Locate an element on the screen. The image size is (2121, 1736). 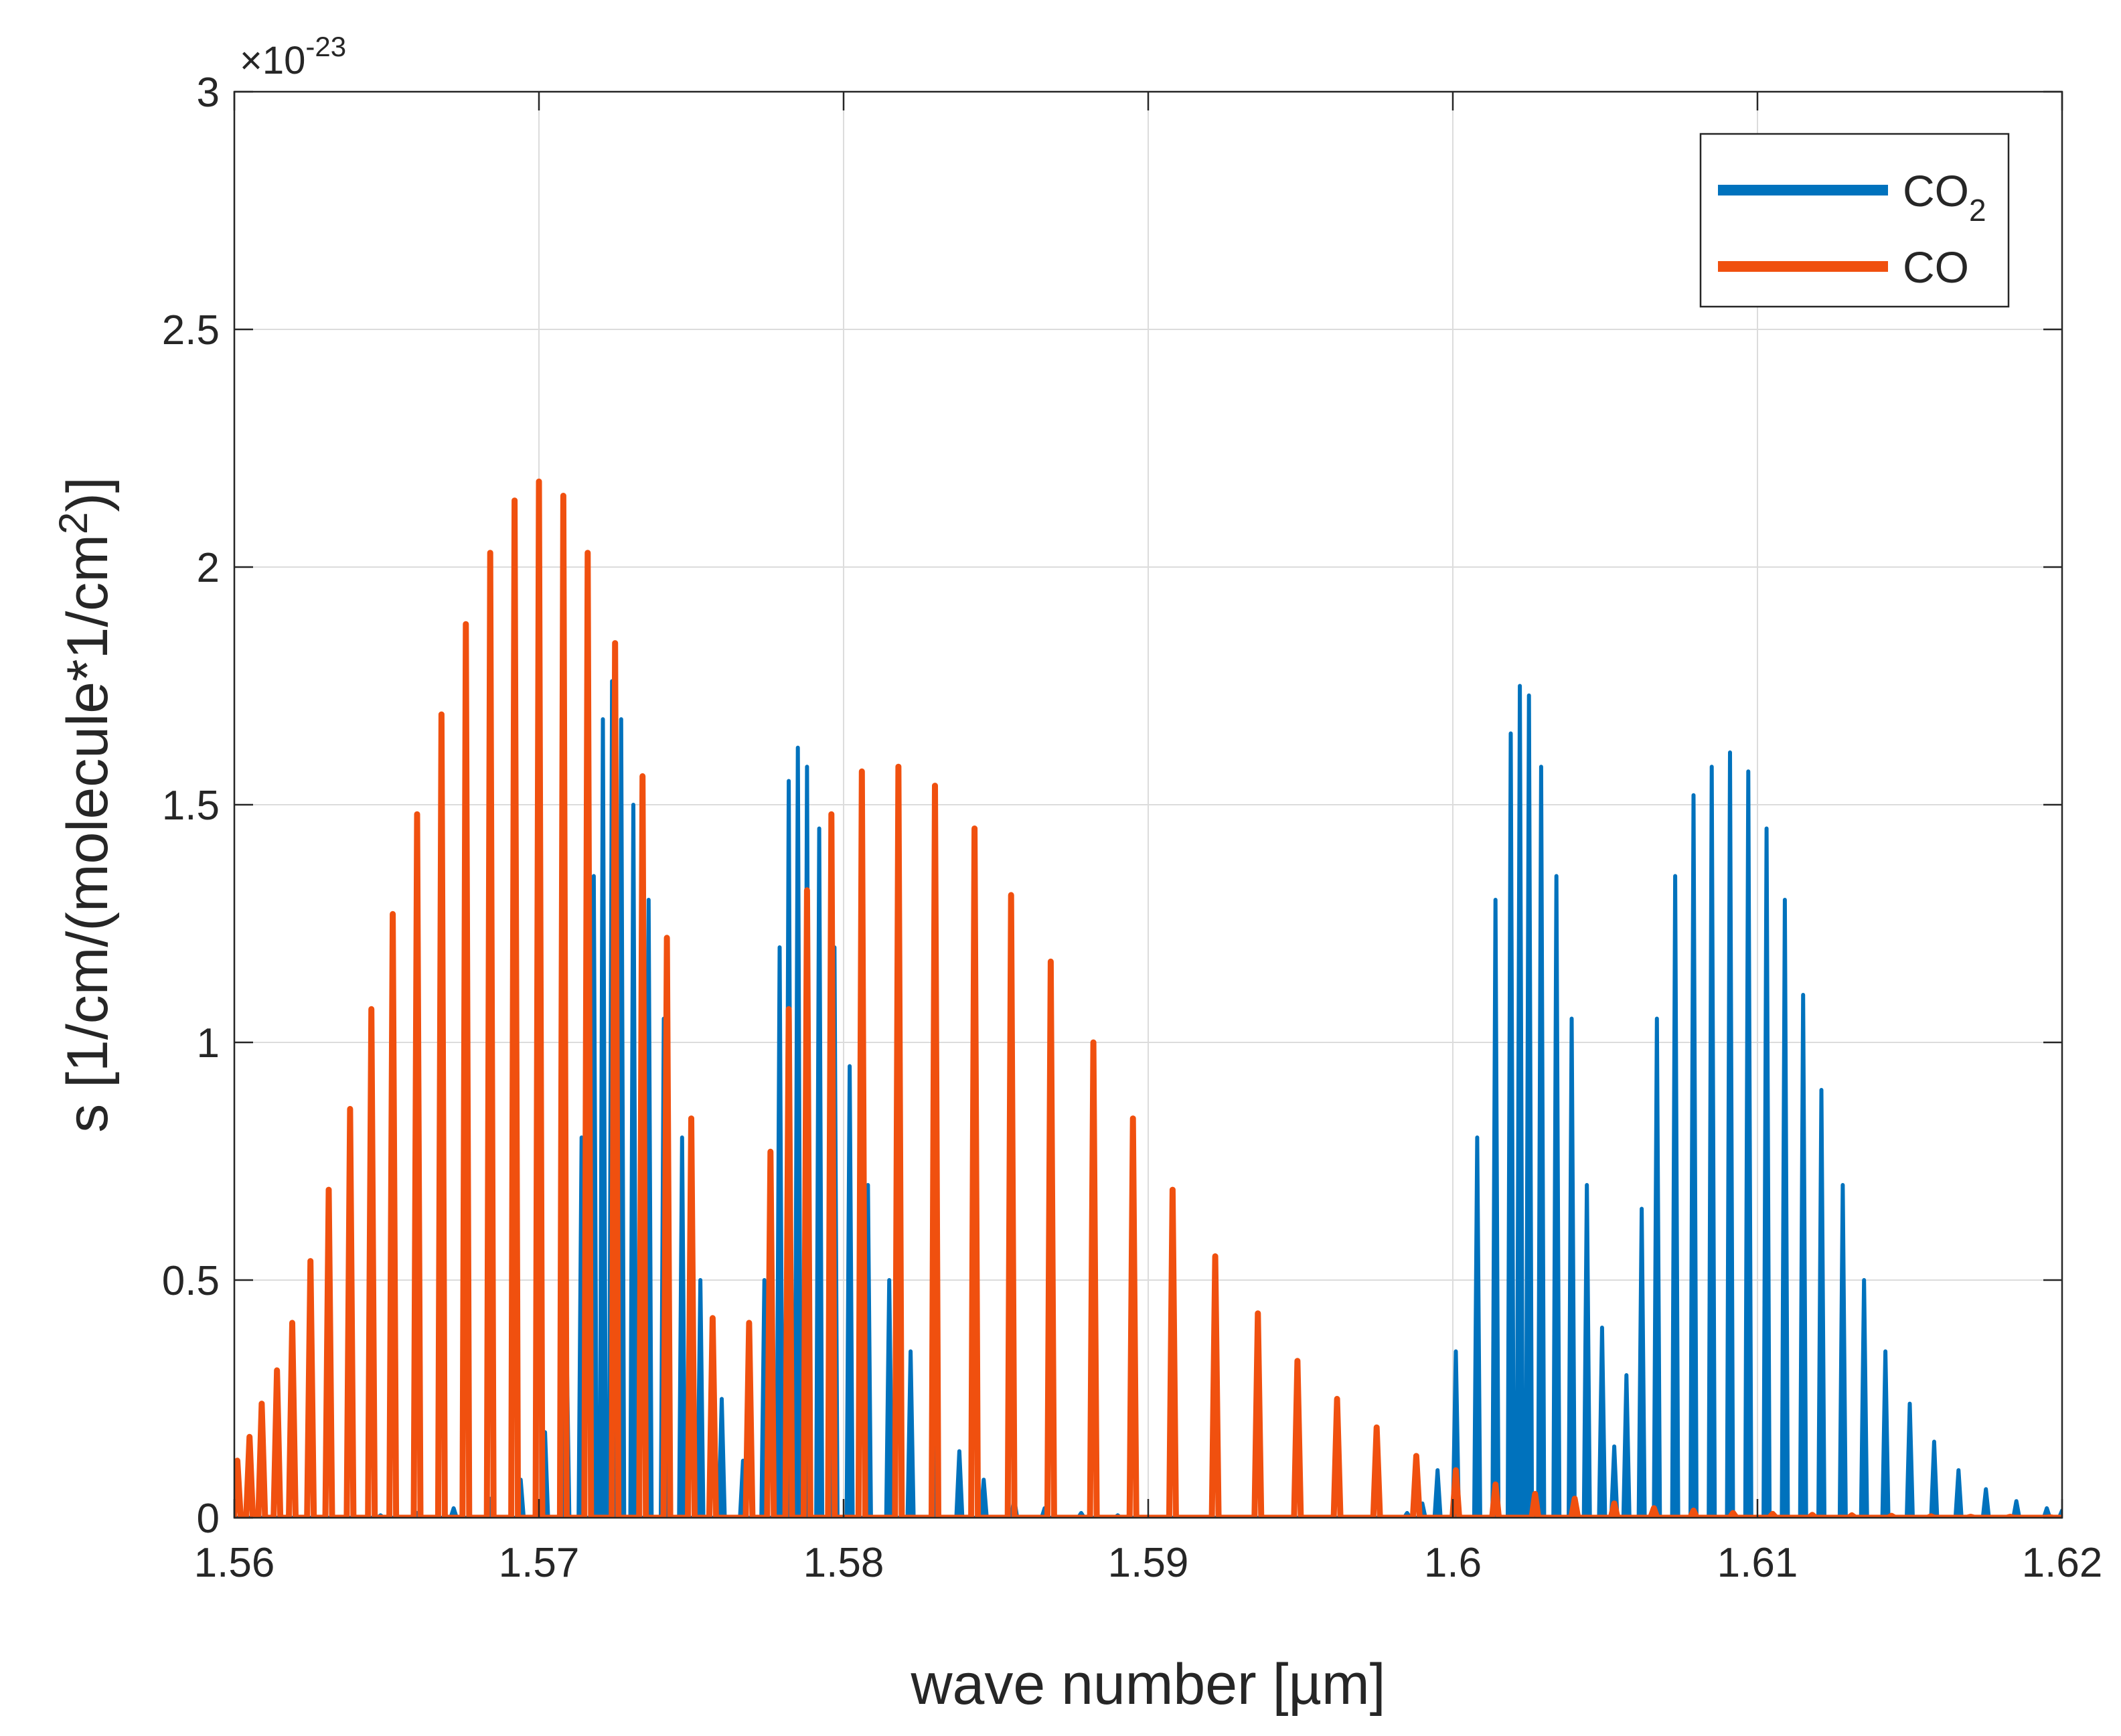
x-tick-label: 1.58 is located at coordinates (844, 1563).